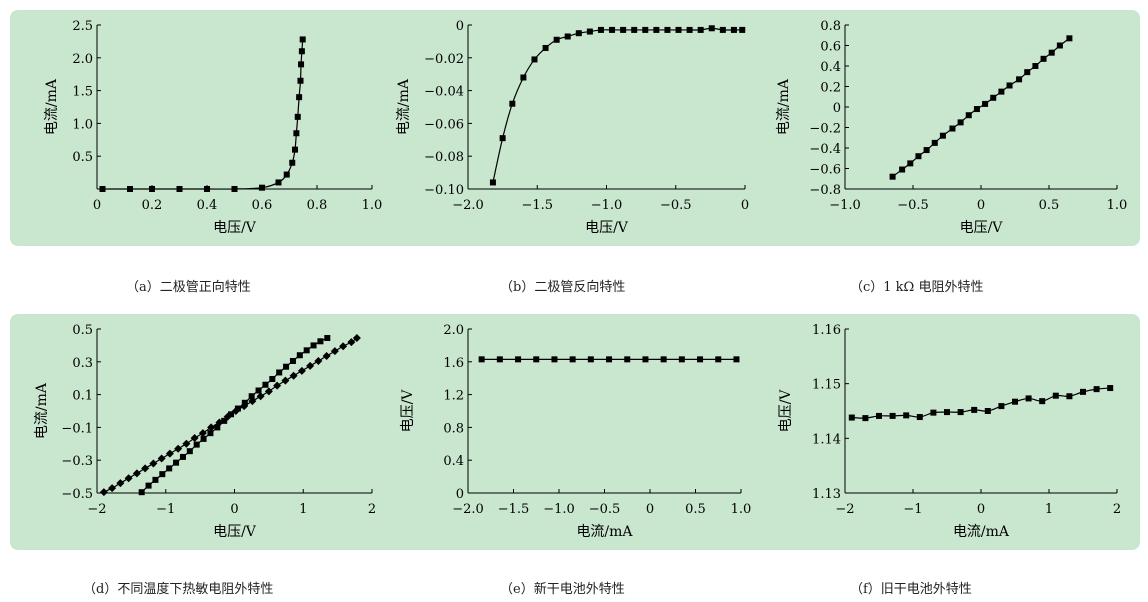 This screenshot has width=1148, height=602. I want to click on x-tick-label-a: 0, so click(97, 205).